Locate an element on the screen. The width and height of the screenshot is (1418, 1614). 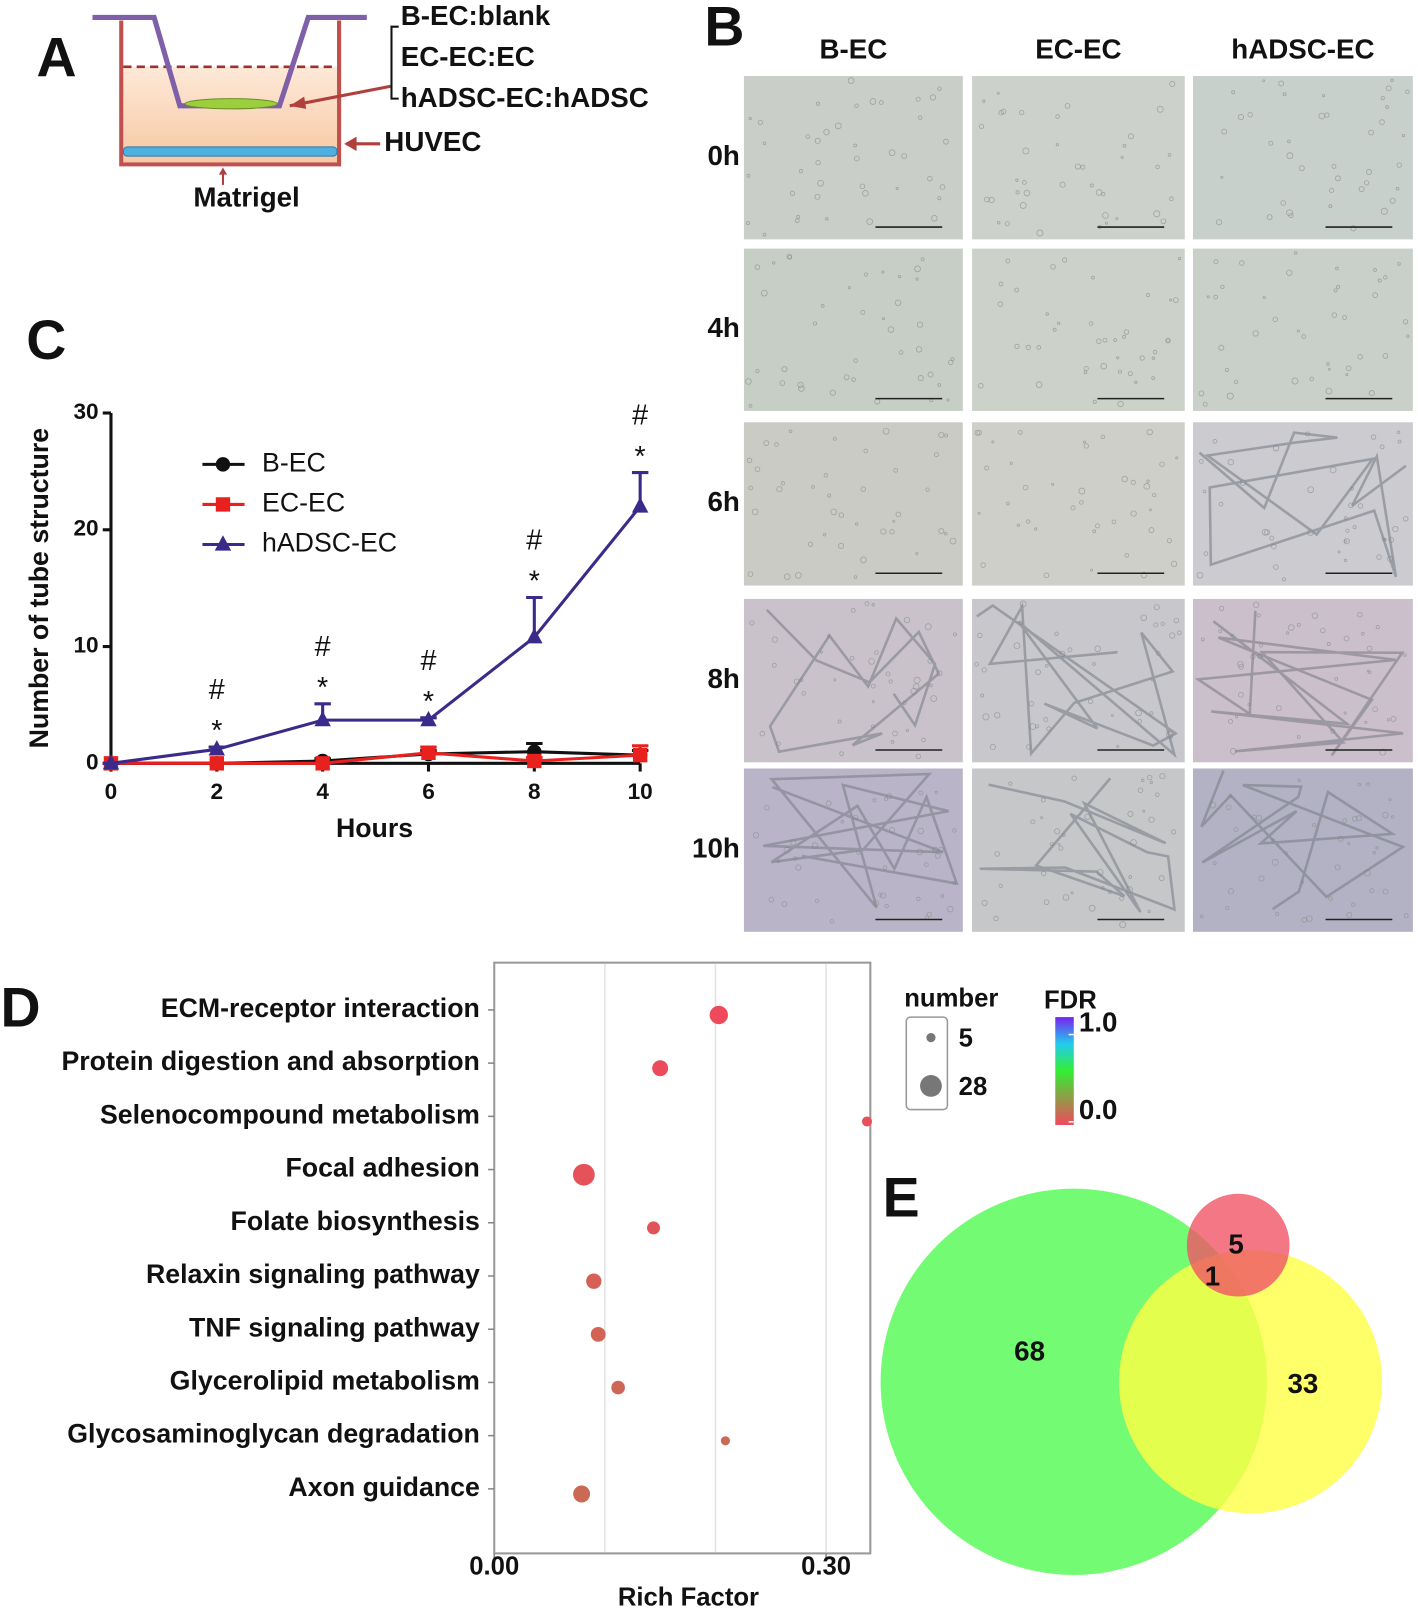
y-tick-label: Focal adhesion is located at coordinates (382, 1168).